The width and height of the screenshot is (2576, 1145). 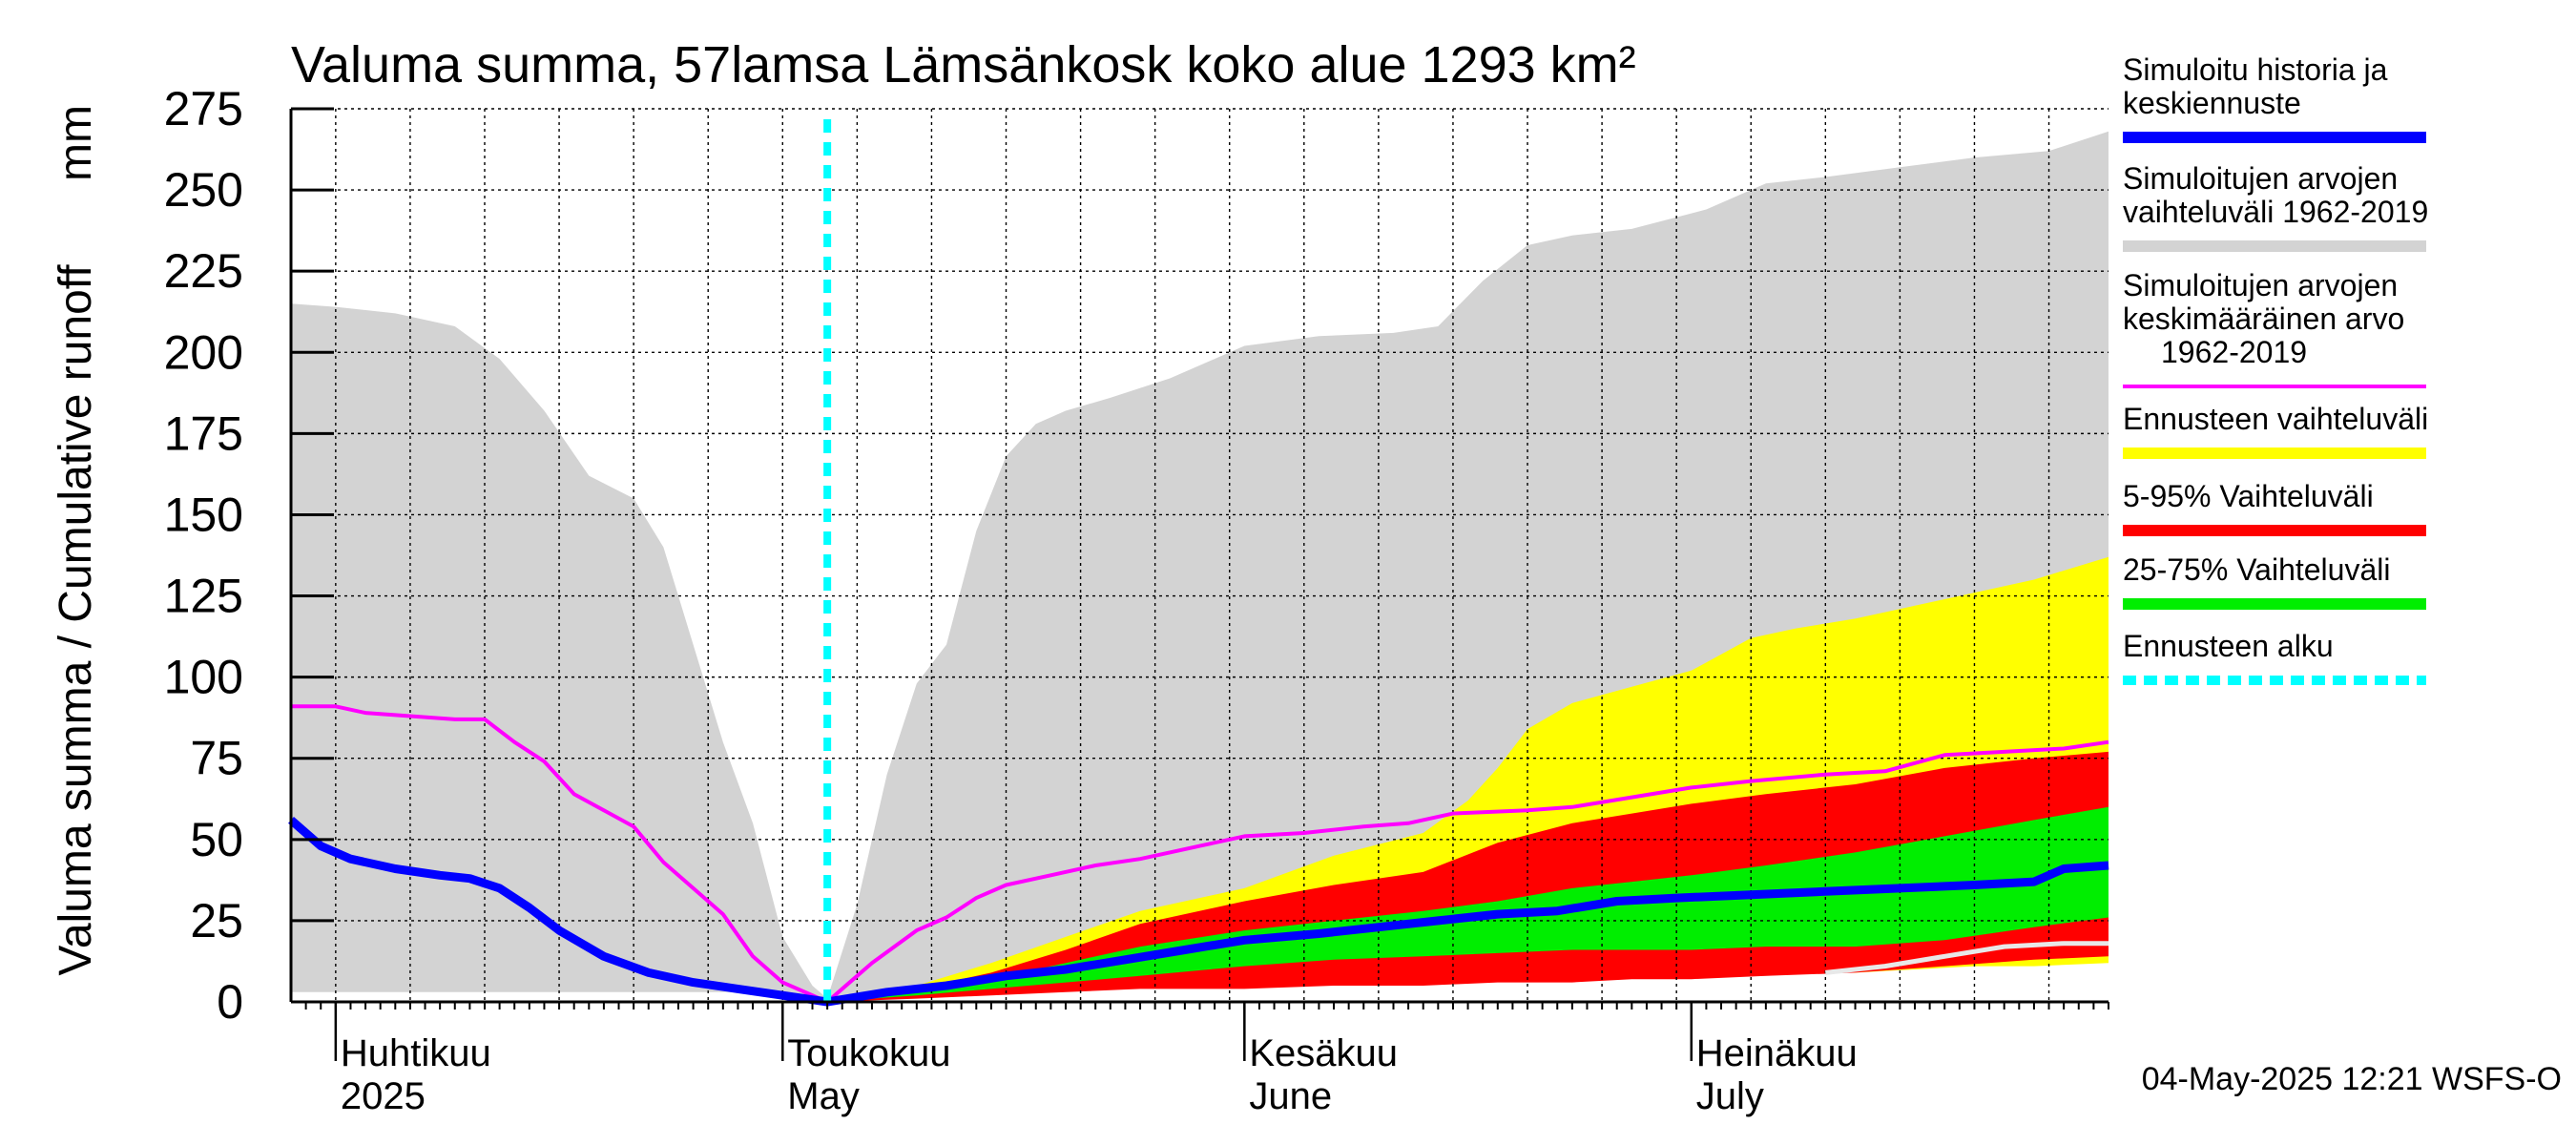 What do you see at coordinates (2256, 570) in the screenshot?
I see `legend-label: 25-75% Vaihteluväli` at bounding box center [2256, 570].